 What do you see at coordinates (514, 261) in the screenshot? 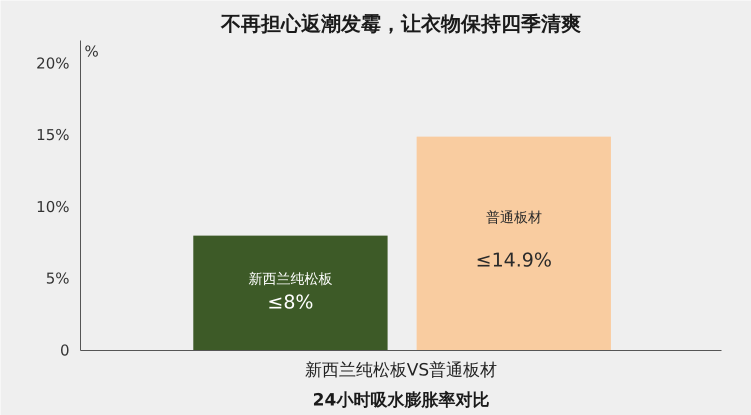
I see `data-label: ≤14.9%` at bounding box center [514, 261].